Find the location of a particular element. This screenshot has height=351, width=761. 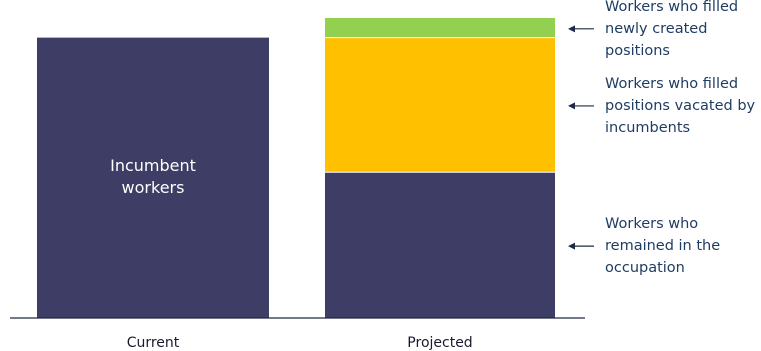

annotation-label-1-line-1: positions vacated by is located at coordinates (680, 106).